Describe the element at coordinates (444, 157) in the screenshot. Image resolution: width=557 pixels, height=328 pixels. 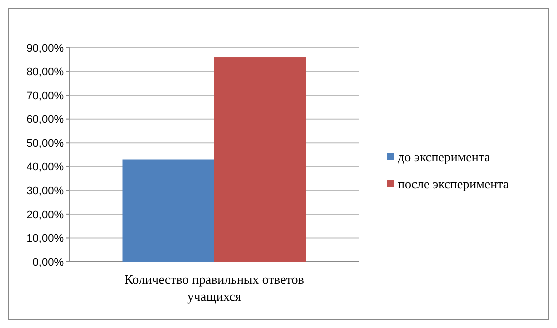
I see `legend-label: до эксперимента` at that location.